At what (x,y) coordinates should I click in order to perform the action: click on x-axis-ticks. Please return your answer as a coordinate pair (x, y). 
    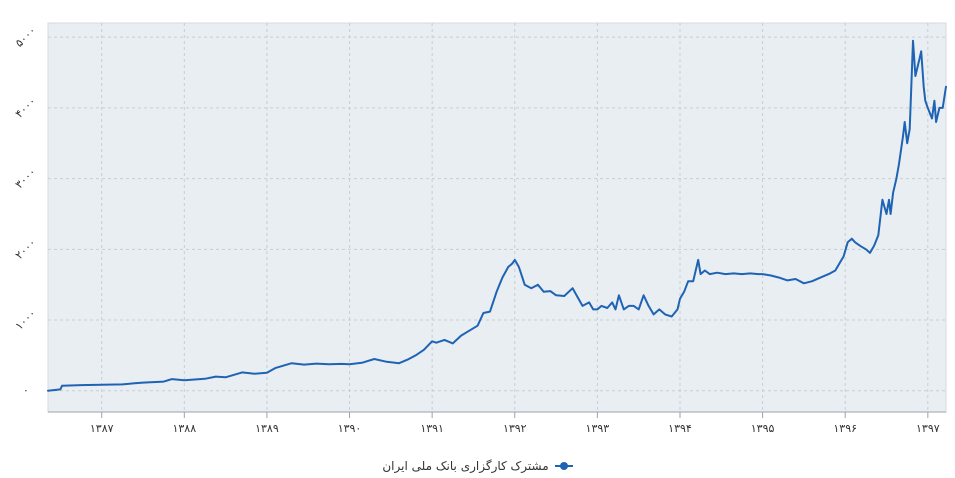
    Looking at the image, I should click on (515, 415).